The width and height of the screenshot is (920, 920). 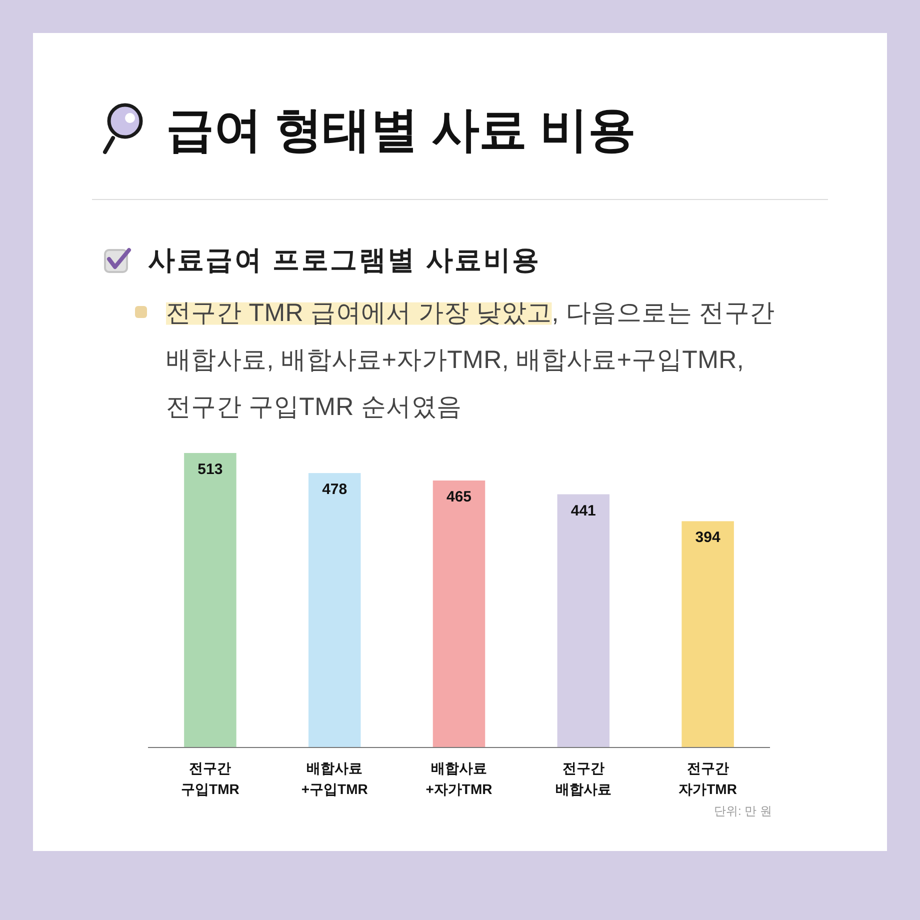 I want to click on chart-title: 급여 형태별 사료 비용, so click(x=401, y=131).